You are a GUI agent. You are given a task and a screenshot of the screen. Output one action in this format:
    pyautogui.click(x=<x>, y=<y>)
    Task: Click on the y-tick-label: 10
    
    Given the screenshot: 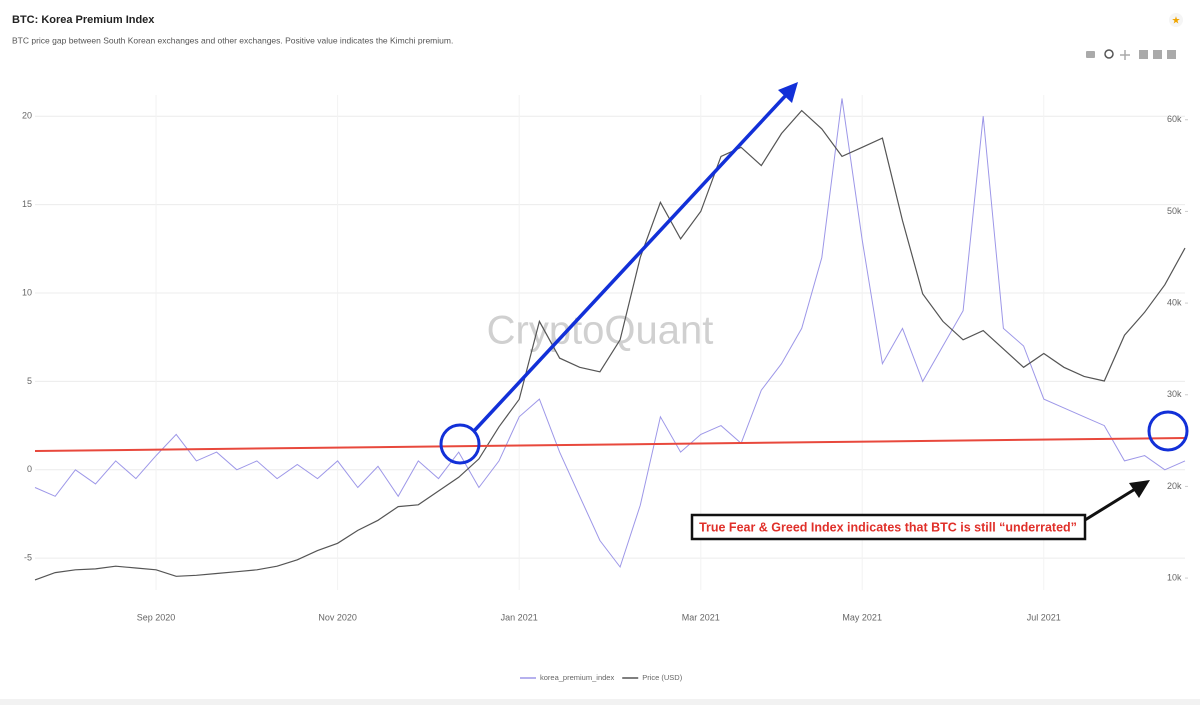 What is the action you would take?
    pyautogui.click(x=27, y=292)
    